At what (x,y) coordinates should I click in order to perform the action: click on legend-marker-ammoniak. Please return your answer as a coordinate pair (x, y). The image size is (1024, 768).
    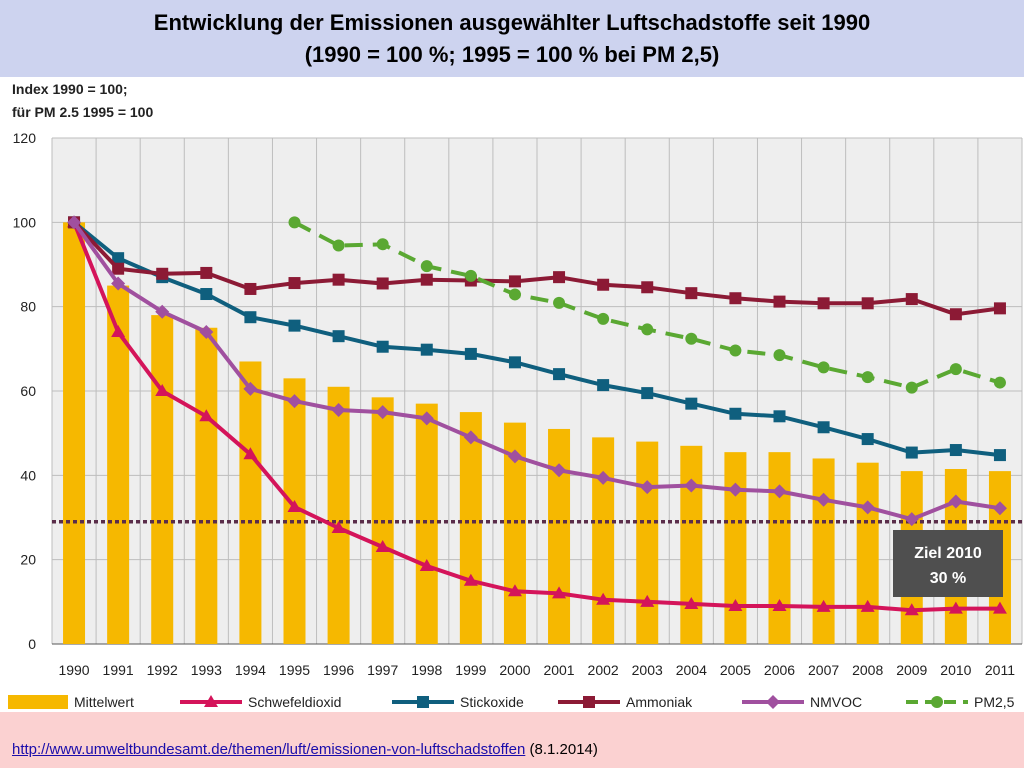
    Looking at the image, I should click on (589, 702).